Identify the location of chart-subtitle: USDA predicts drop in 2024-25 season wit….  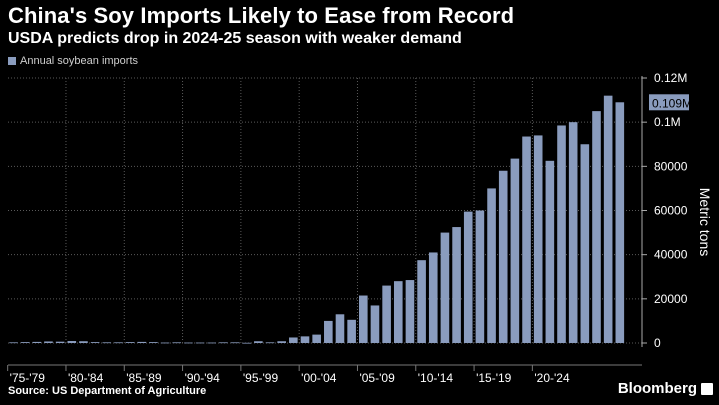
(235, 38).